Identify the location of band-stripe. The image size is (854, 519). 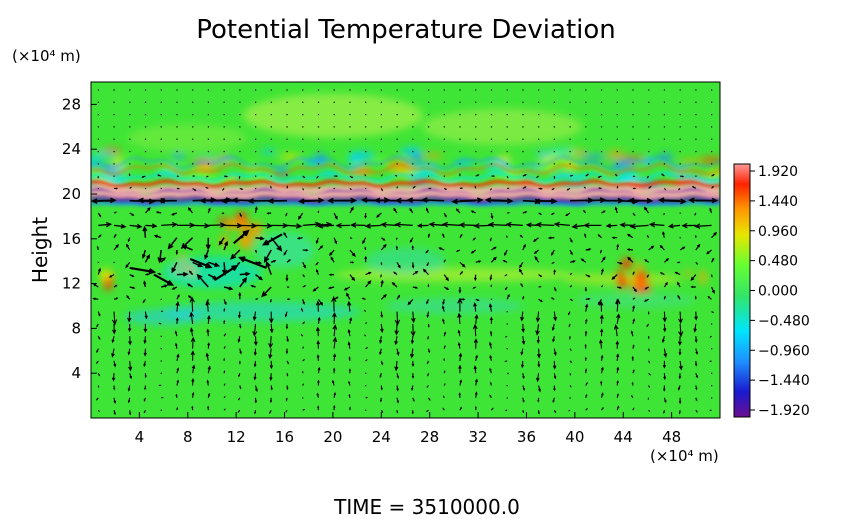
(405, 189).